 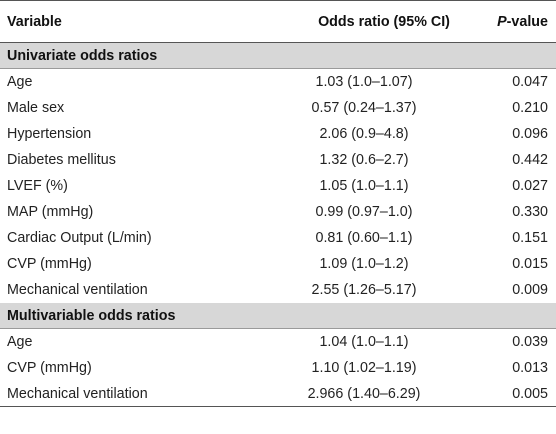 I want to click on odds-ratio-cell: 1.04 (1.0–1.1), so click(x=364, y=342).